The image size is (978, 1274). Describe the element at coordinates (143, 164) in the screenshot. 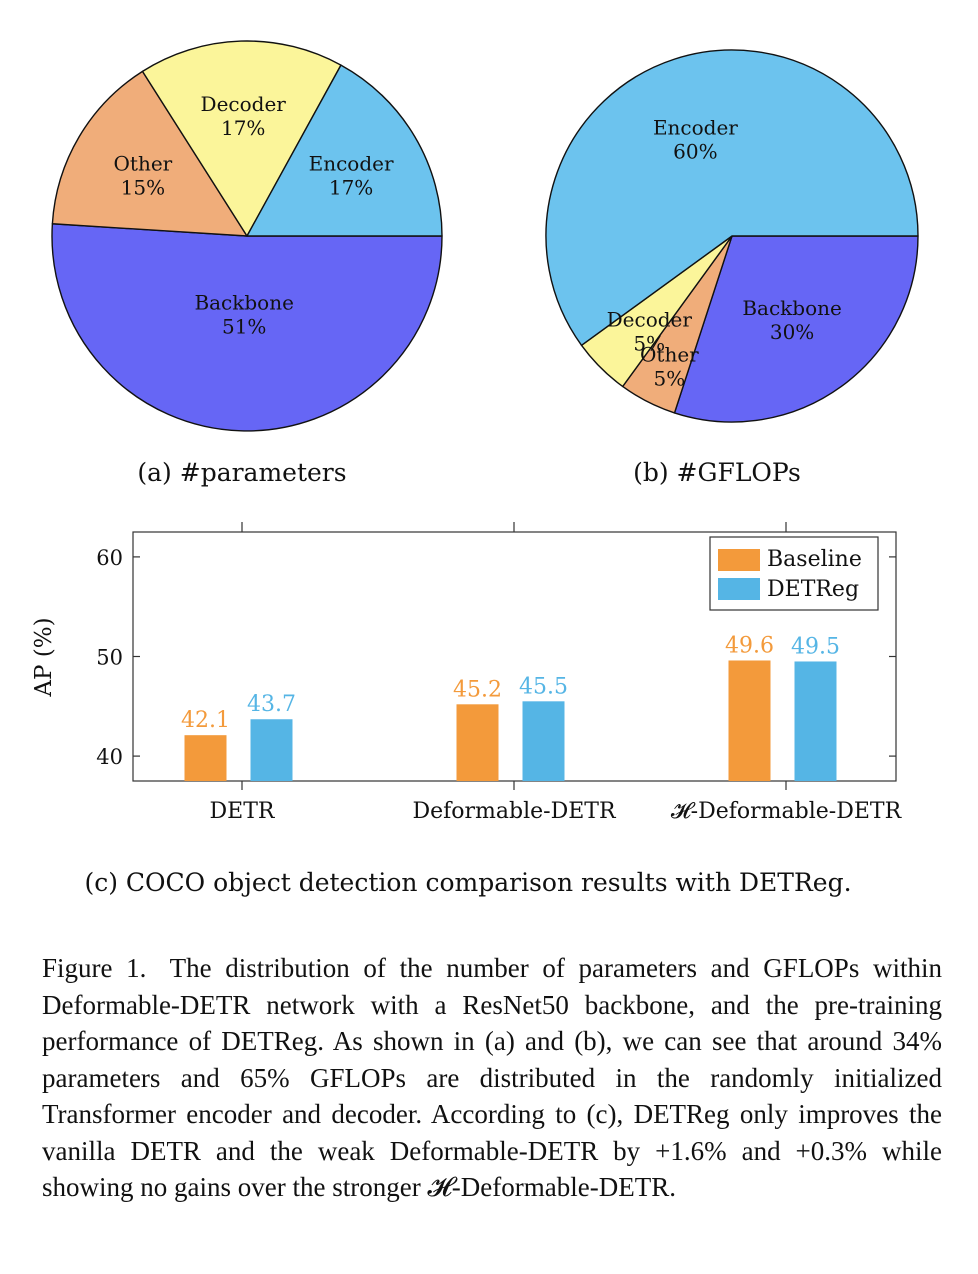

I see `pie-parameters-label-other: Other` at that location.